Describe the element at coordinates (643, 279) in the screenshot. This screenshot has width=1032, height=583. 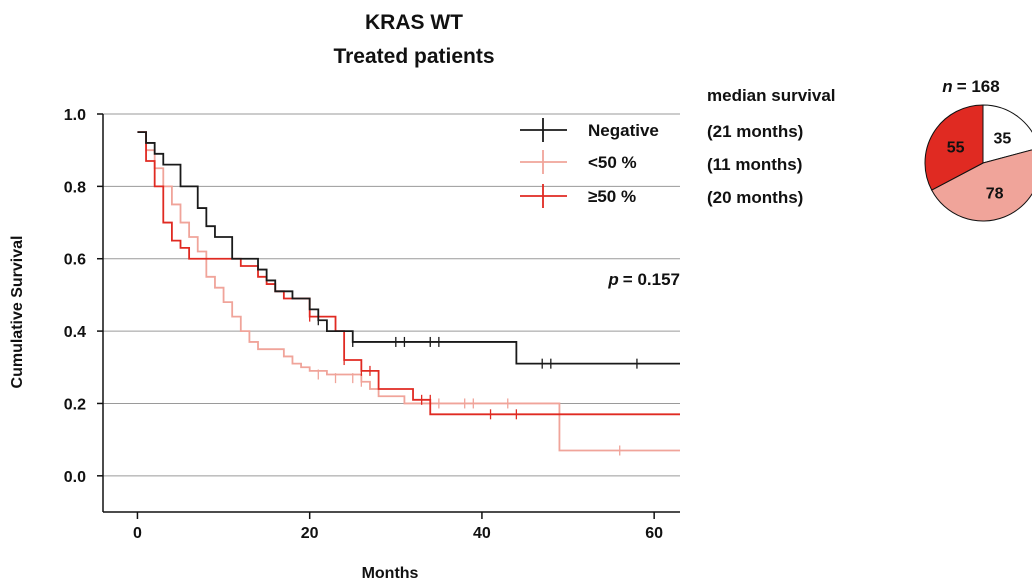
I see `p-value: p = 0.157` at that location.